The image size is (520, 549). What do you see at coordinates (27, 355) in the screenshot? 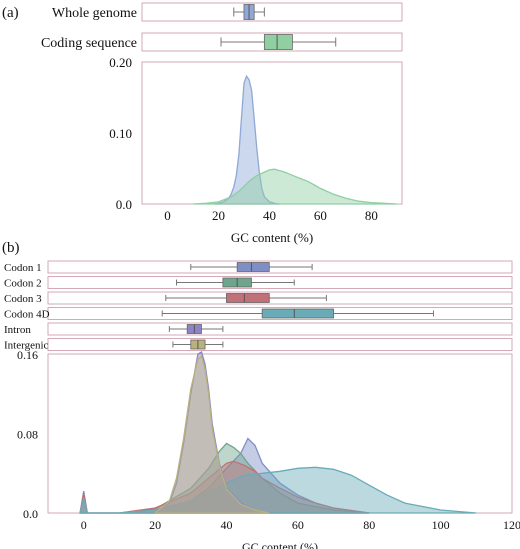
I see `y-tick-label: 0.16` at bounding box center [27, 355].